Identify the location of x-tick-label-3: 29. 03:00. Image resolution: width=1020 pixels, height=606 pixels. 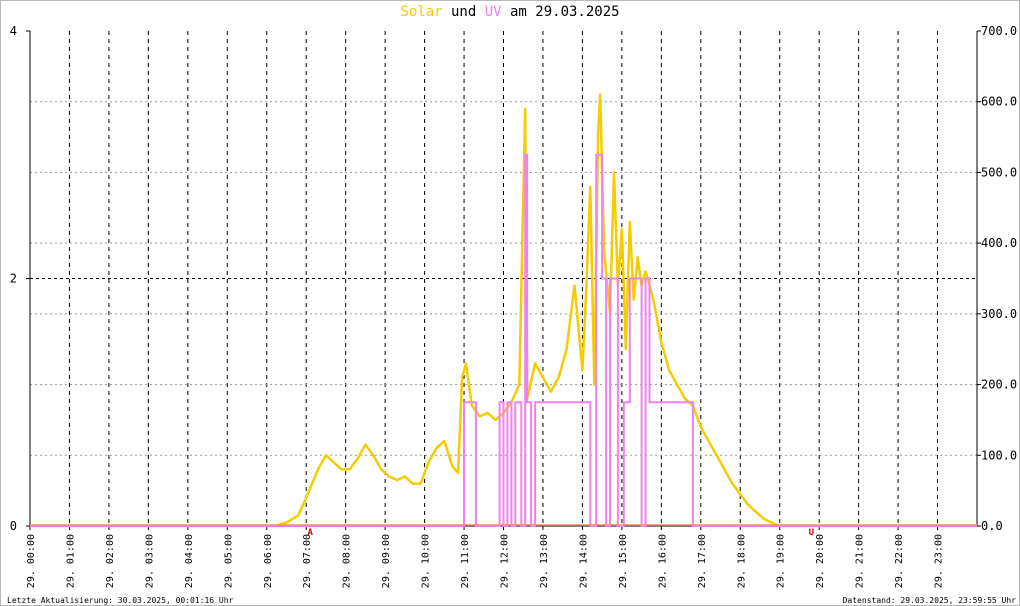
(149, 561).